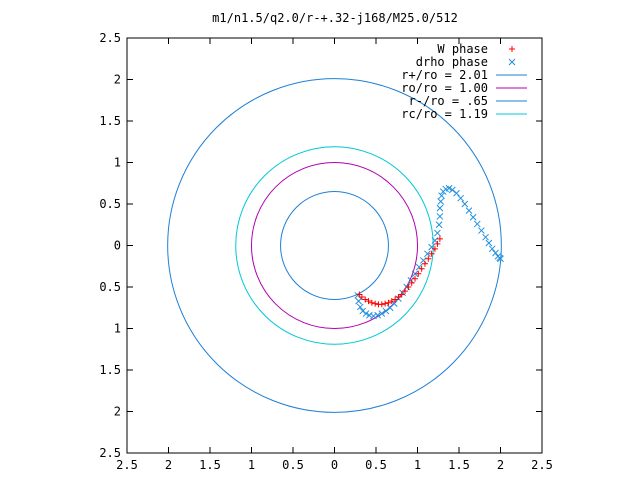  What do you see at coordinates (417, 465) in the screenshot?
I see `x-tick-label-7: 1` at bounding box center [417, 465].